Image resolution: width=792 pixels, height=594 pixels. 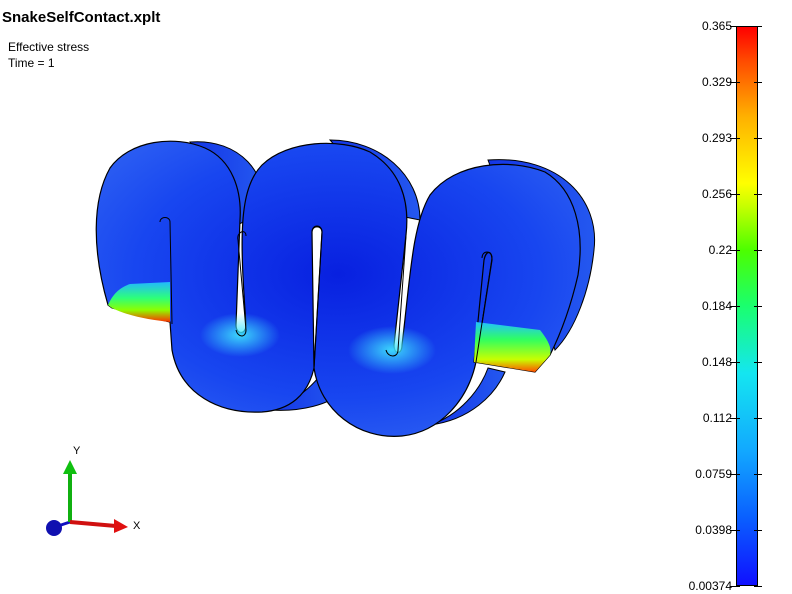 I want to click on axis-triad: Y X, so click(x=93, y=490).